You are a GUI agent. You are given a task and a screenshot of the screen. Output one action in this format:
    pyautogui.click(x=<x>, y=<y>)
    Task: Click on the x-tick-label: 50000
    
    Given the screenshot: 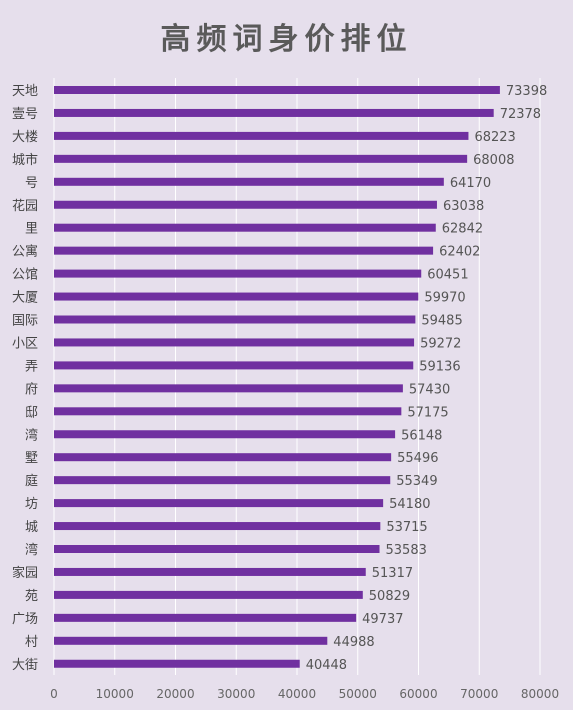 What is the action you would take?
    pyautogui.click(x=358, y=694)
    